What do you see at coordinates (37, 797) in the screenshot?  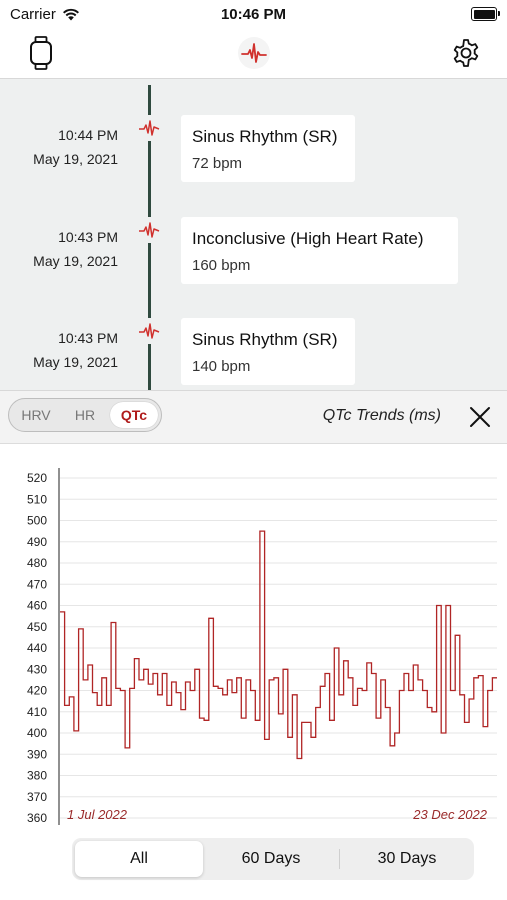 I see `y-tick-label: 370` at bounding box center [37, 797].